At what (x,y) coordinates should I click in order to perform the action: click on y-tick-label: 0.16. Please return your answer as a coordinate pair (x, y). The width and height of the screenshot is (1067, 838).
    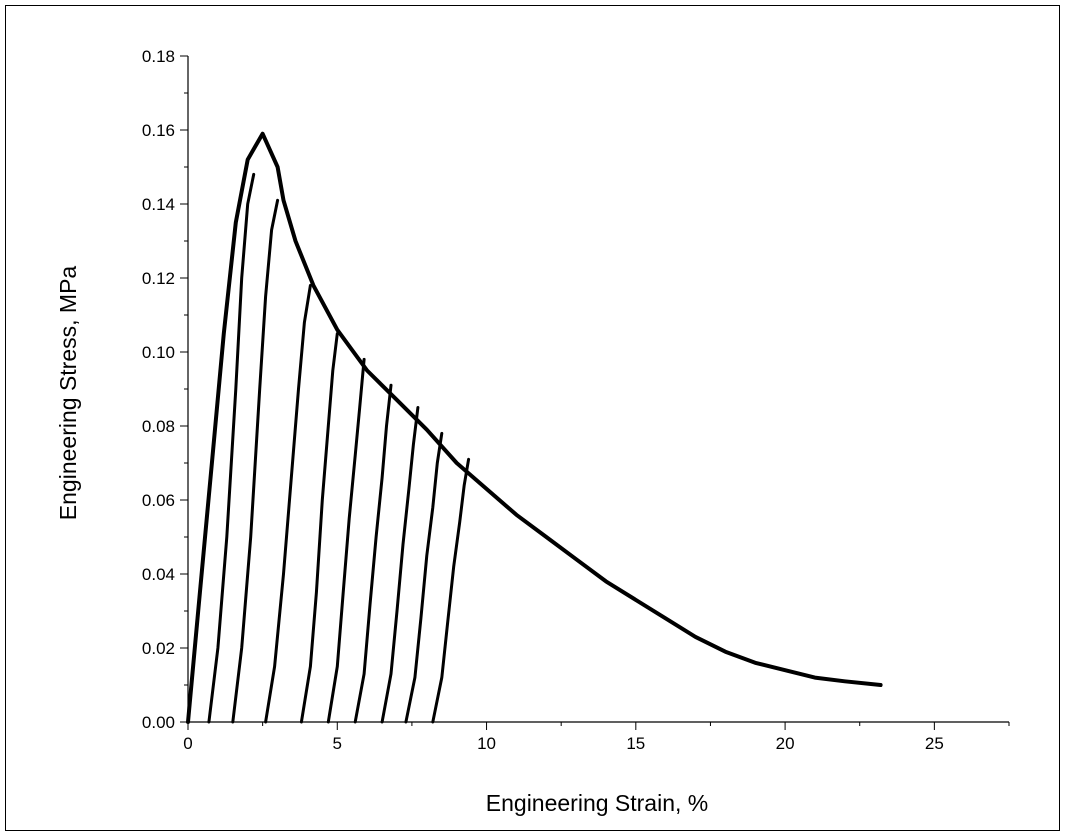
    Looking at the image, I should click on (158, 130).